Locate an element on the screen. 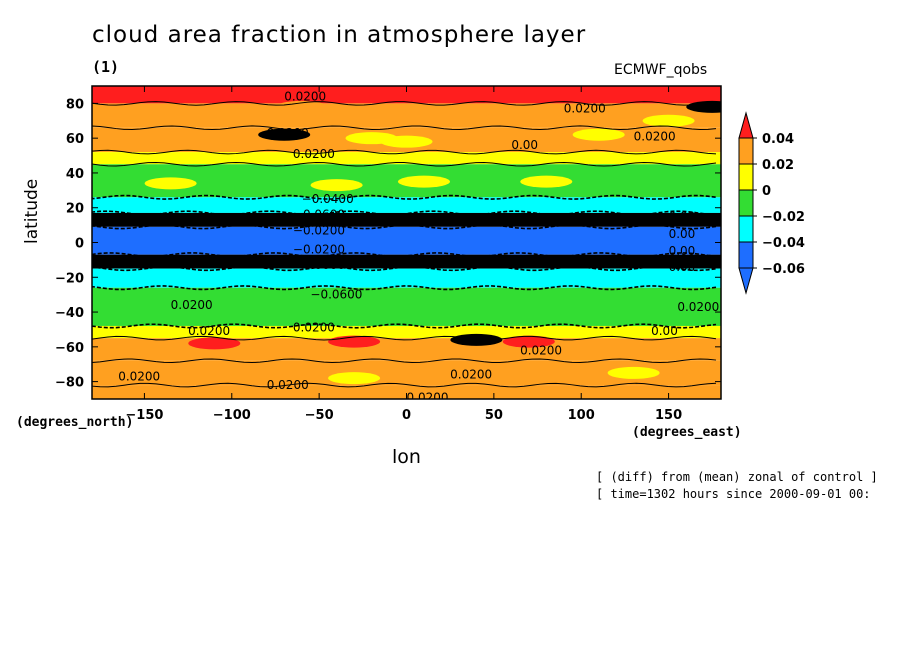 The height and width of the screenshot is (654, 904). x-tick-label: −100 is located at coordinates (232, 415).